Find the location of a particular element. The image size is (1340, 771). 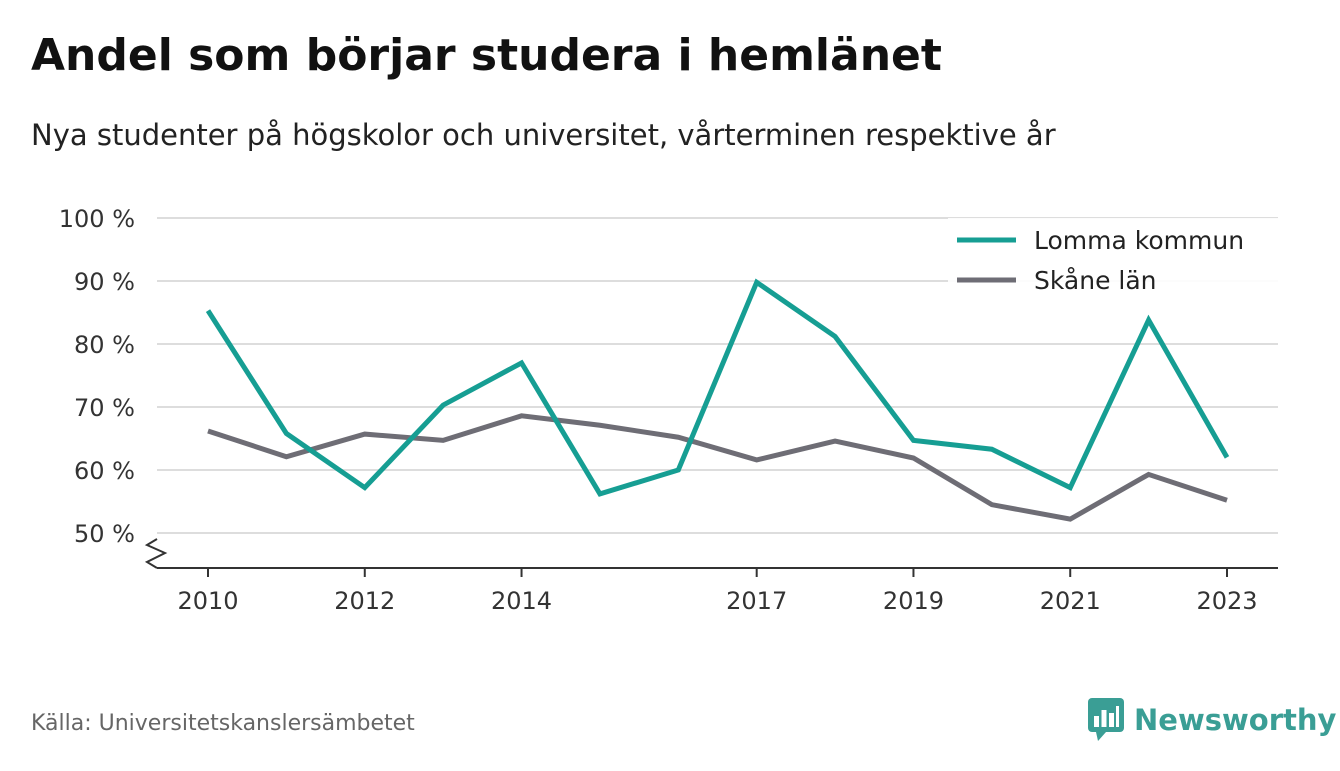

chart-title: Andel som börjar studera i hemlänet is located at coordinates (486, 55).